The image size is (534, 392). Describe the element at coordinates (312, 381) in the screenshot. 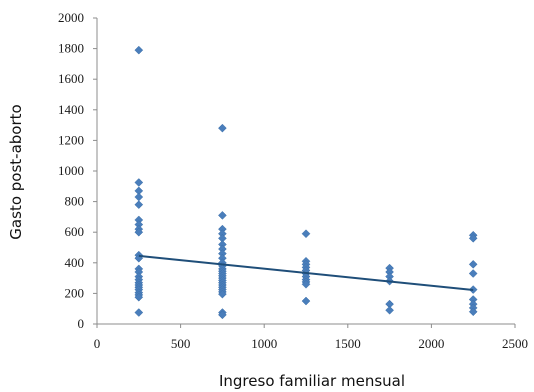

I see `x-axis-title: Ingreso familiar mensual` at that location.